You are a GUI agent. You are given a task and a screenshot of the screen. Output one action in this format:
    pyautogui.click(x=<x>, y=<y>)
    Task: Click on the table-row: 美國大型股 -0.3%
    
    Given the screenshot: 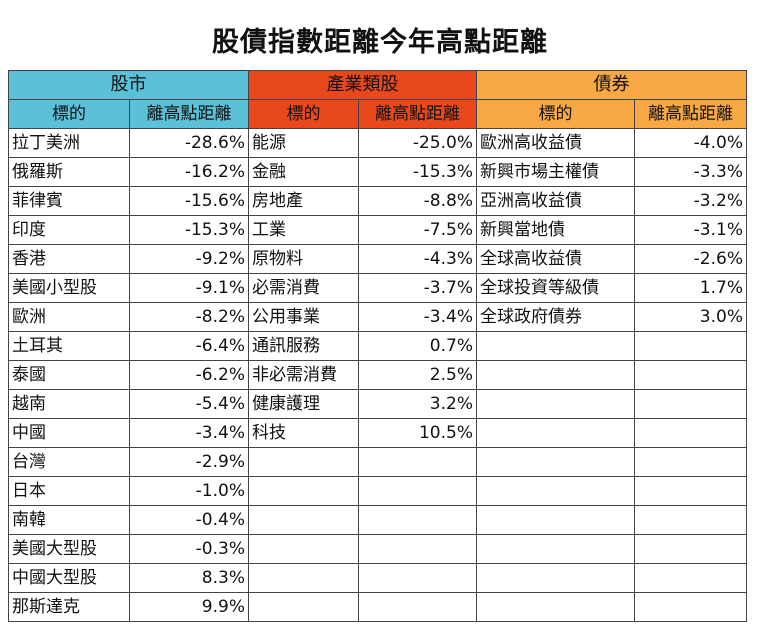 What is the action you would take?
    pyautogui.click(x=377, y=549)
    